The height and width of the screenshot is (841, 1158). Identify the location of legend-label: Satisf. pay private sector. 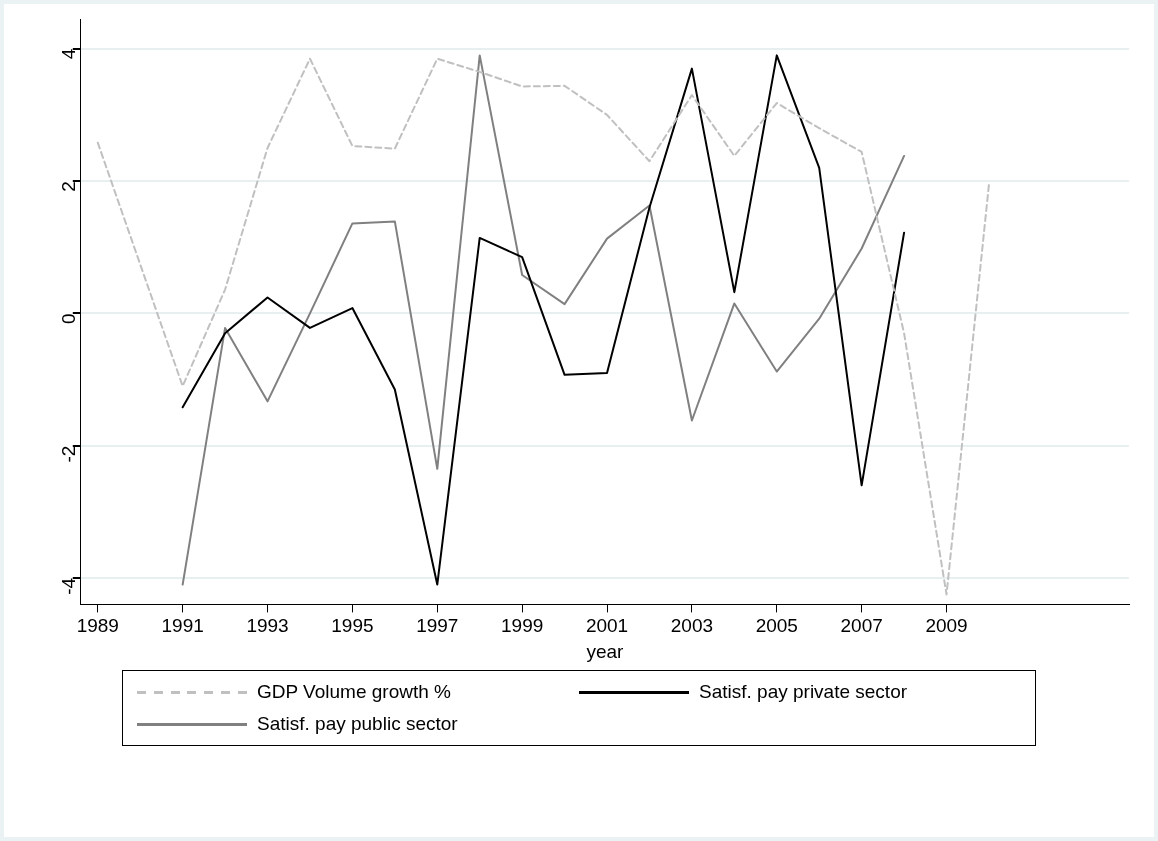
(803, 692).